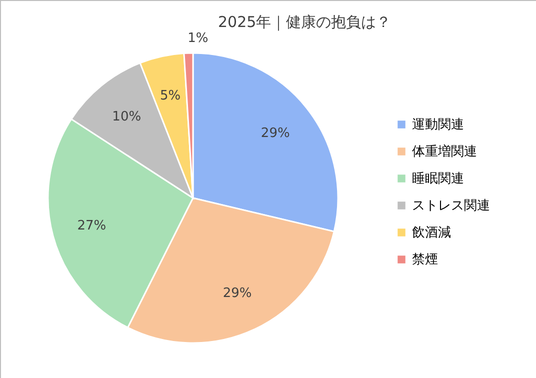 Image resolution: width=536 pixels, height=378 pixels. Describe the element at coordinates (451, 206) in the screenshot. I see `legend-label: ストレス関連` at that location.